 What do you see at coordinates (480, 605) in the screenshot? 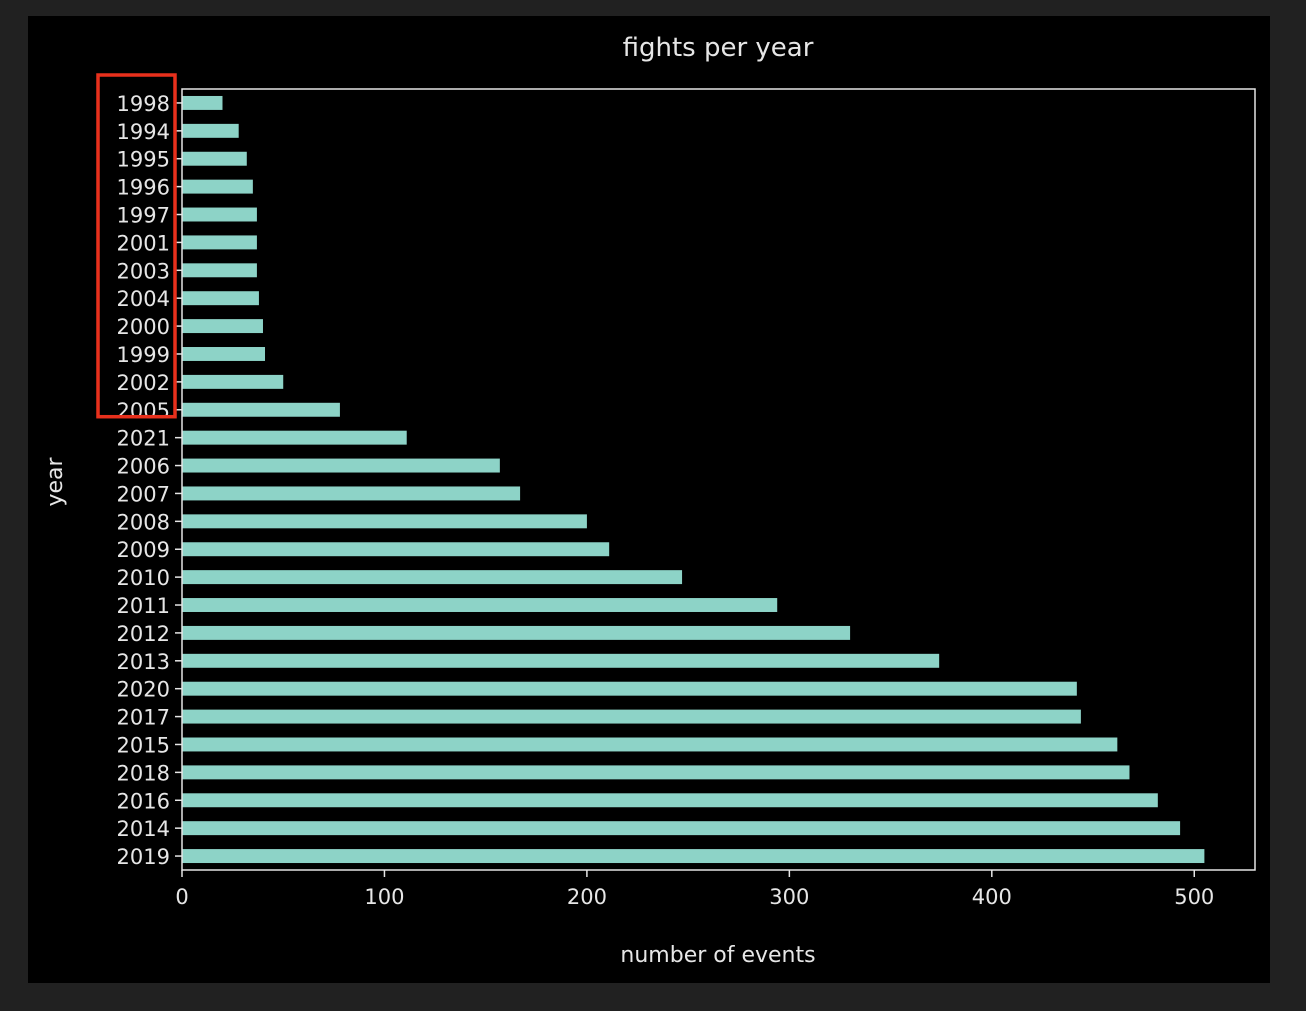
I see `bar-2011` at bounding box center [480, 605].